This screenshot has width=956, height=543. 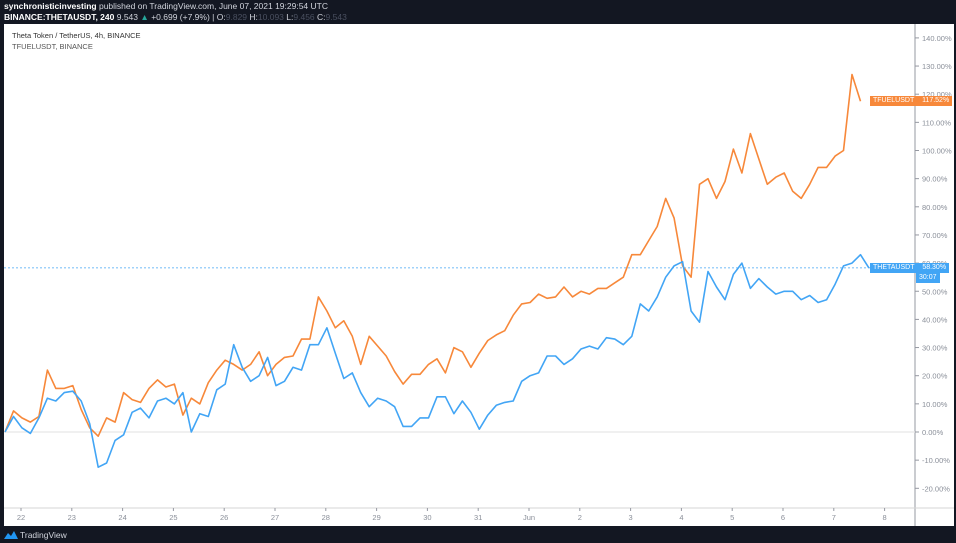 What do you see at coordinates (43, 535) in the screenshot?
I see `brand-name: TradingView` at bounding box center [43, 535].